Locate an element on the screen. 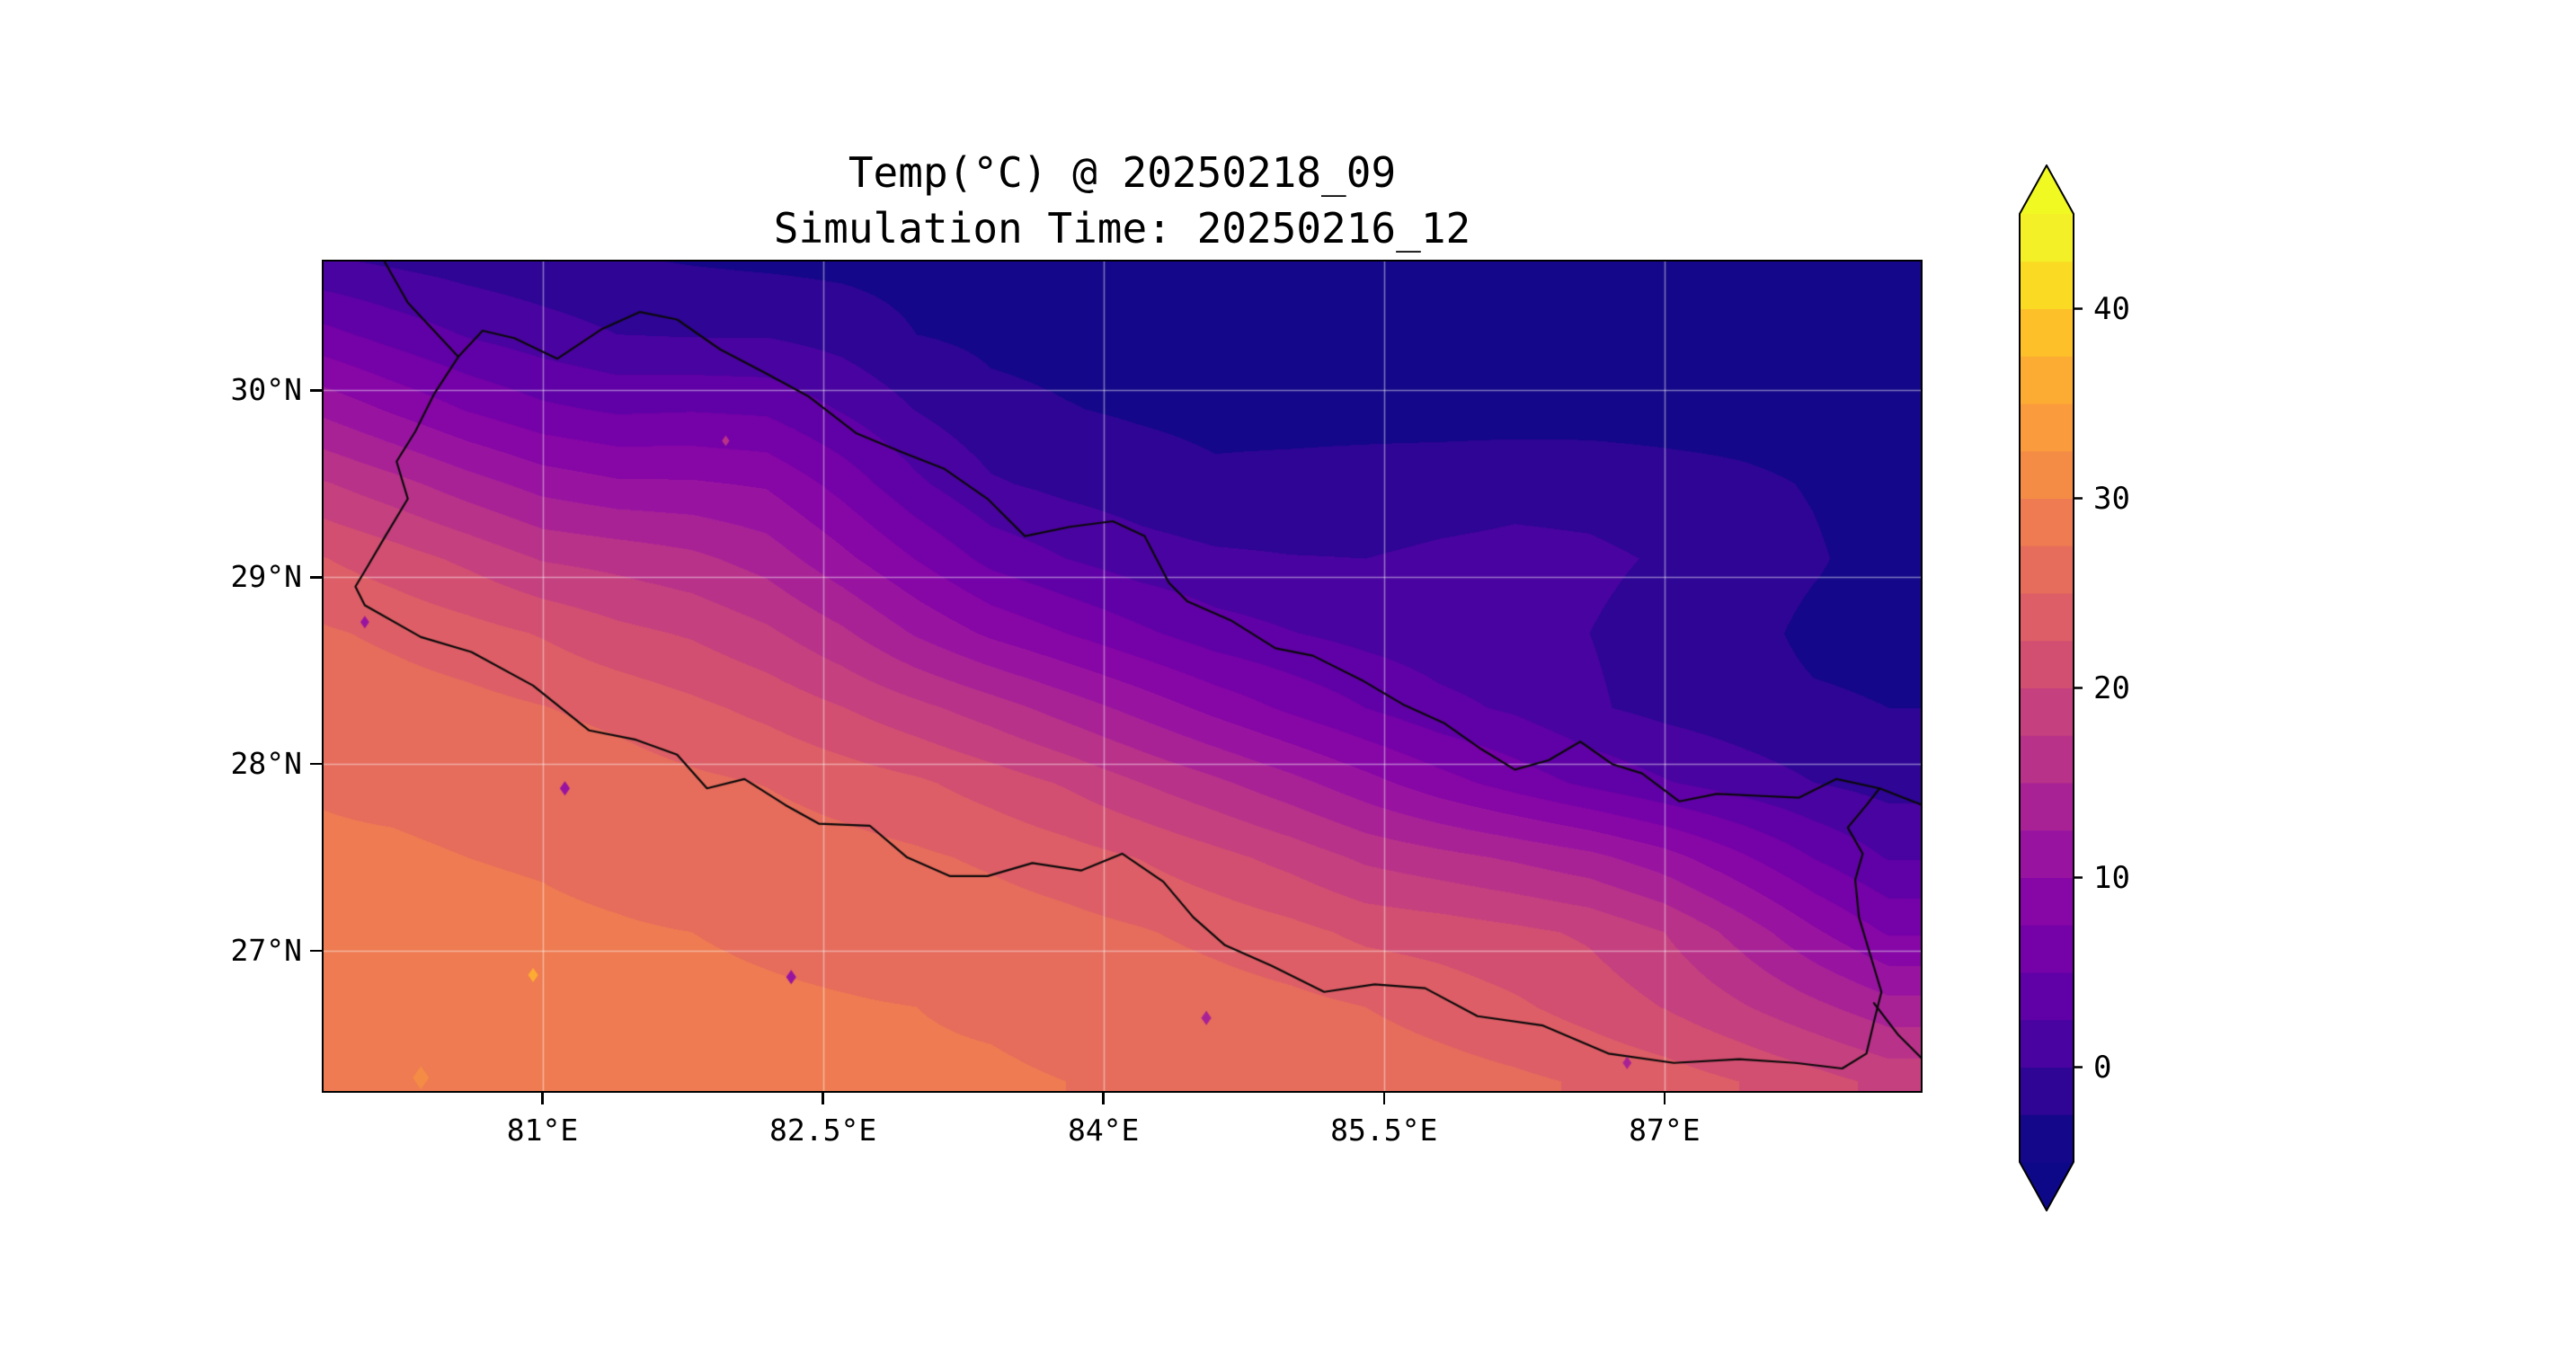 The height and width of the screenshot is (1348, 2576). colorbar-outline is located at coordinates (2046, 687).